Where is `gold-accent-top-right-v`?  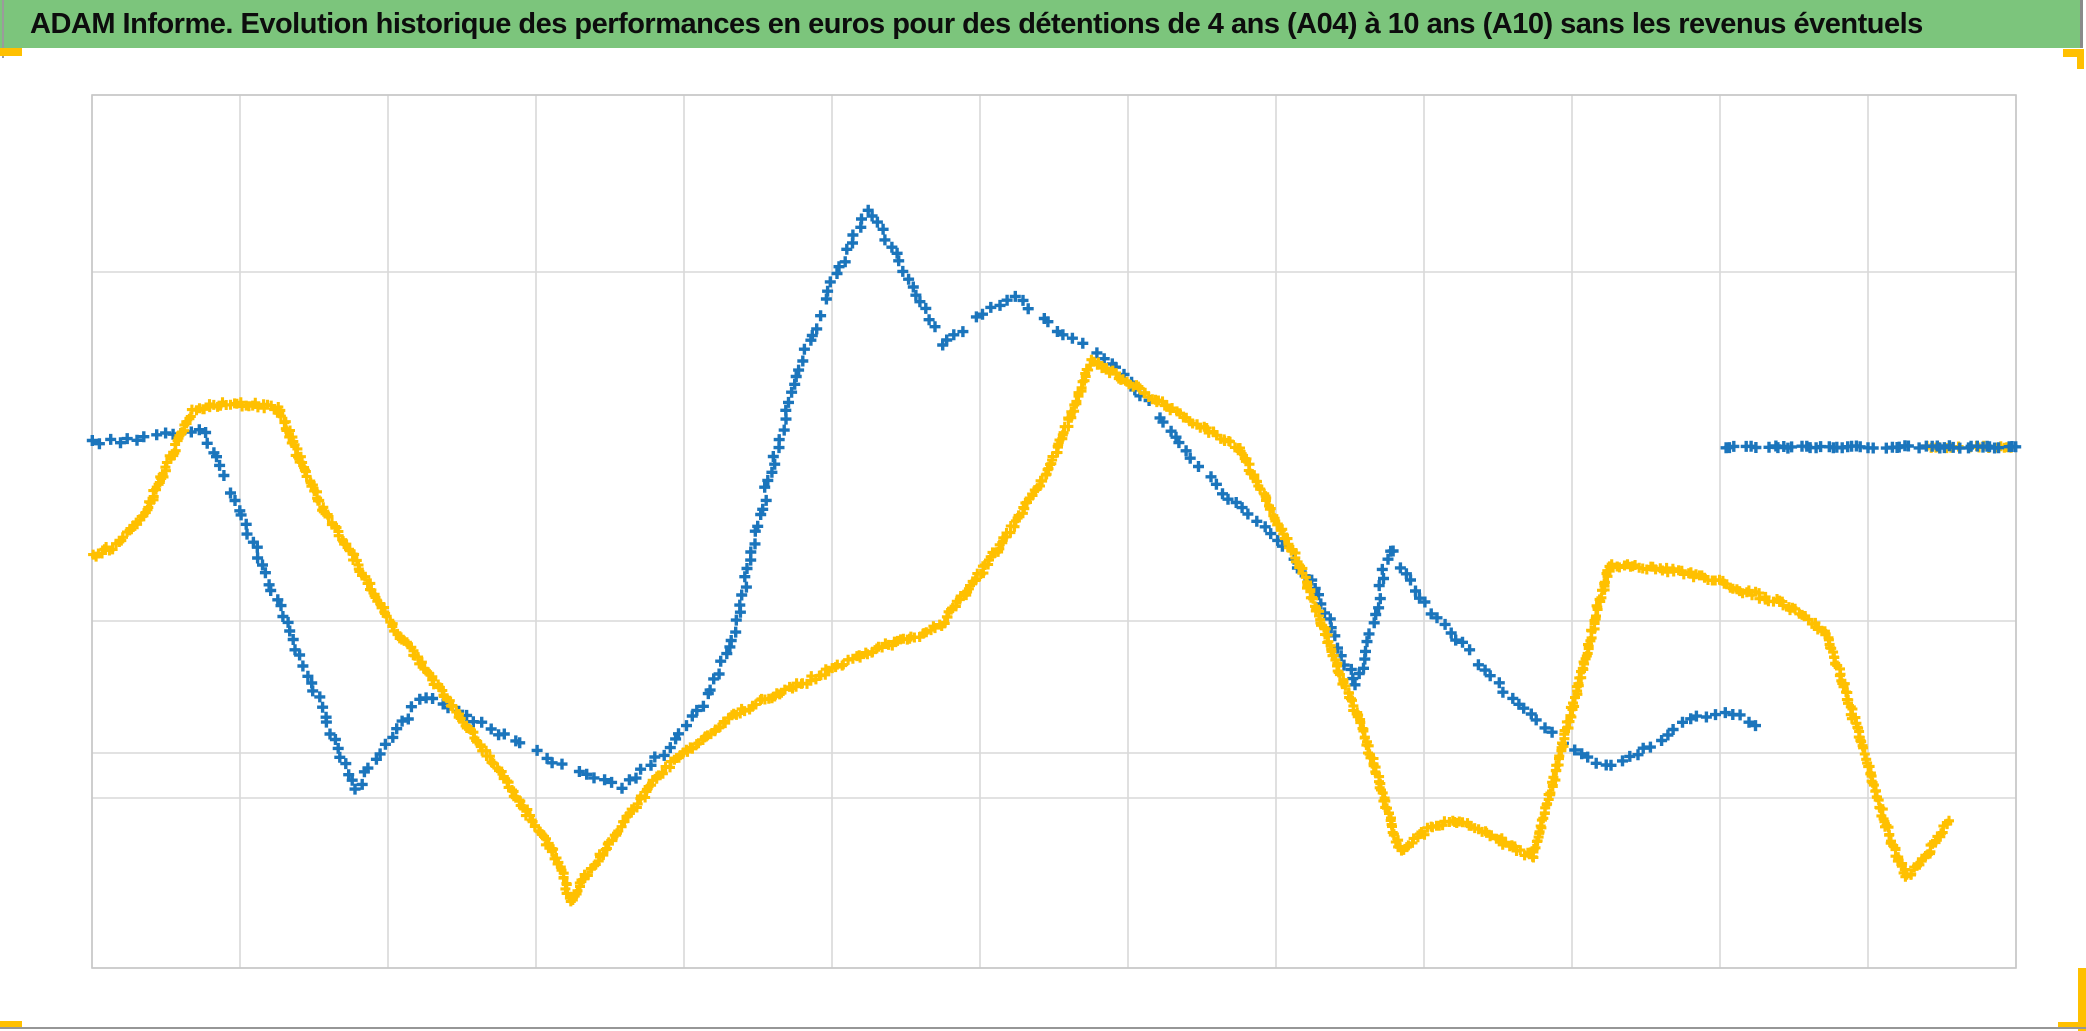 gold-accent-top-right-v is located at coordinates (2080, 59).